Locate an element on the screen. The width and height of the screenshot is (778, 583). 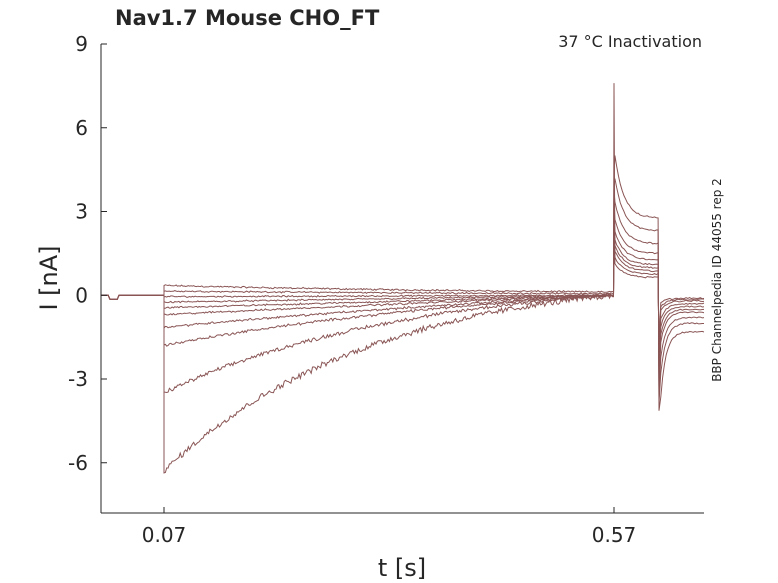
y-tick-label: 6 is located at coordinates (81, 128).